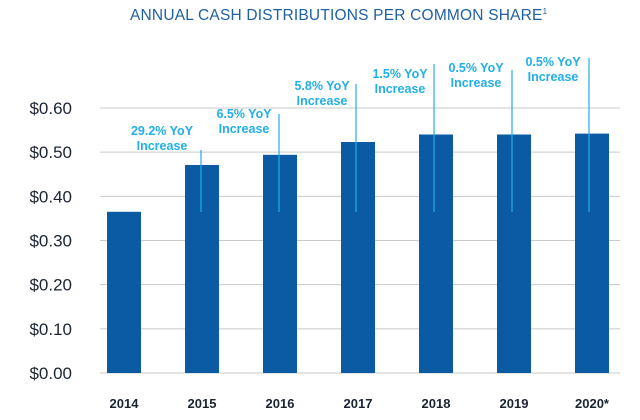 The image size is (640, 420). I want to click on x-tick-label: 2018, so click(436, 403).